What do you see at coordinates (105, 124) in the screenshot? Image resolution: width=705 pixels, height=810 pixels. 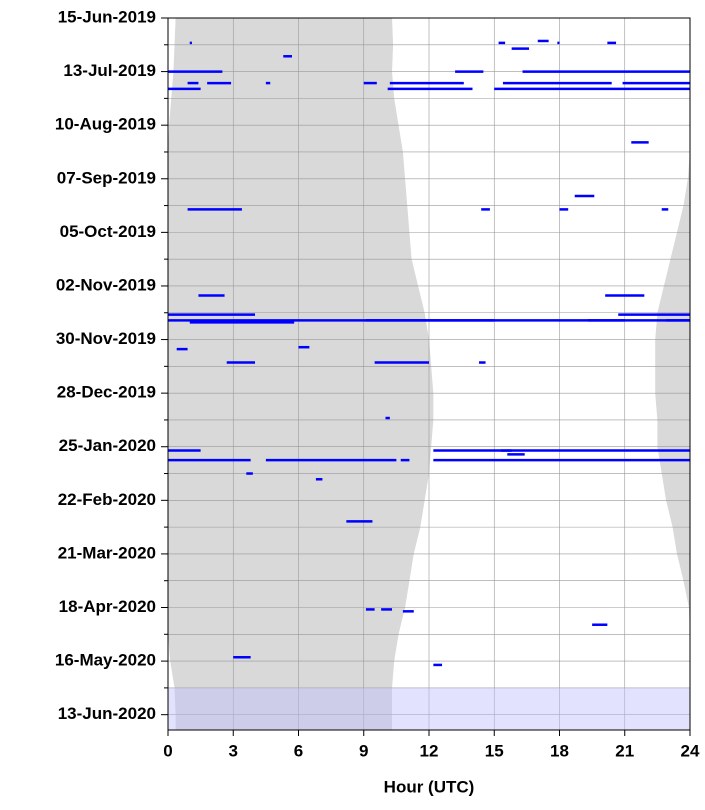 I see `y-tick-label: 10-Aug-2019` at bounding box center [105, 124].